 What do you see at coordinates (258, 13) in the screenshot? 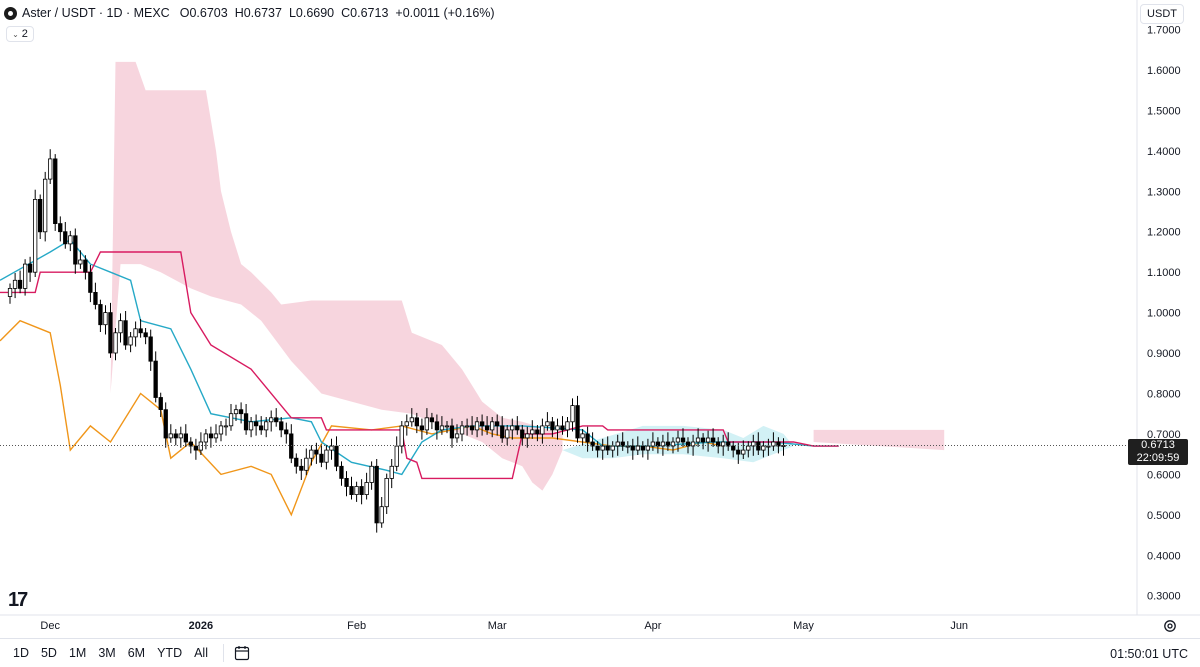
I see `ohlc-high: H0.6737` at bounding box center [258, 13].